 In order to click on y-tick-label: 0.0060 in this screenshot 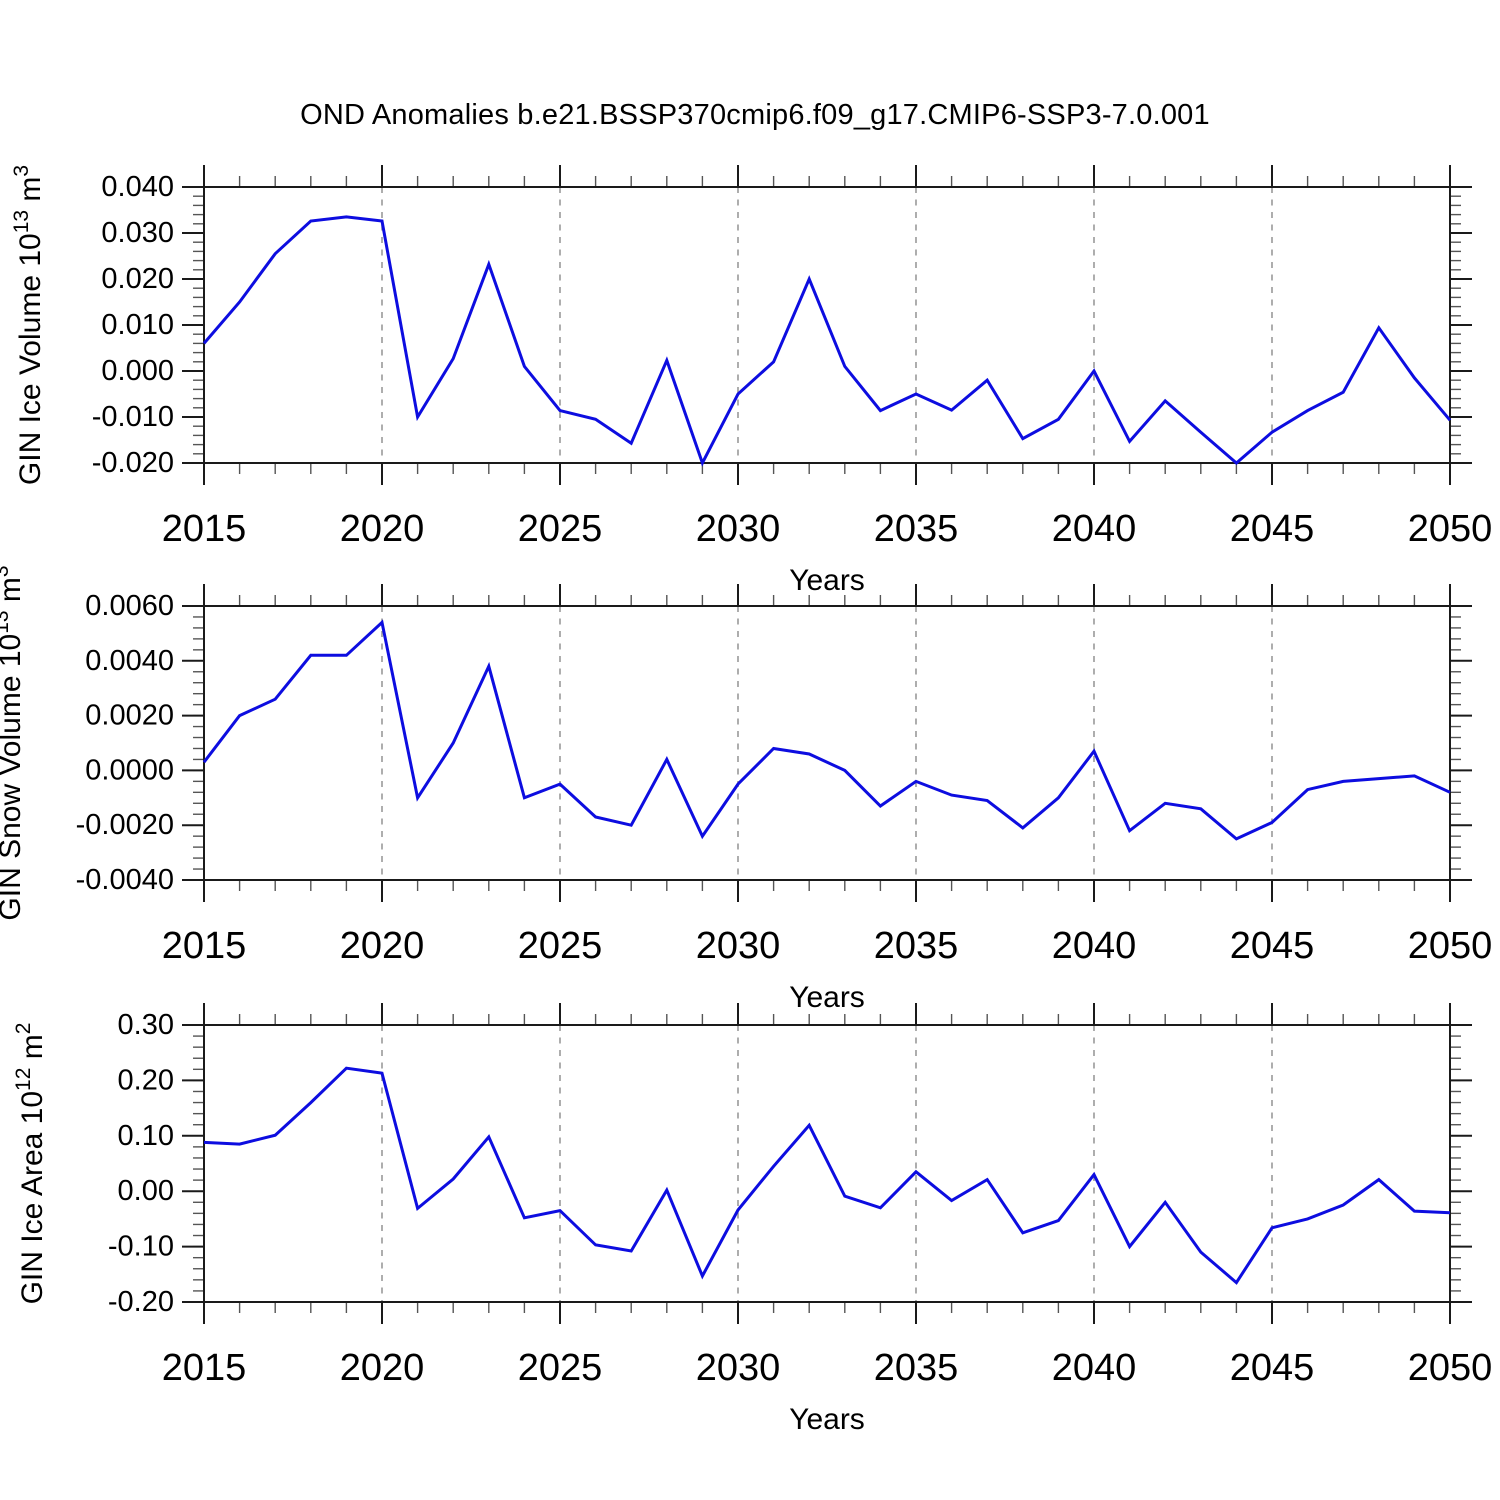, I will do `click(129, 606)`.